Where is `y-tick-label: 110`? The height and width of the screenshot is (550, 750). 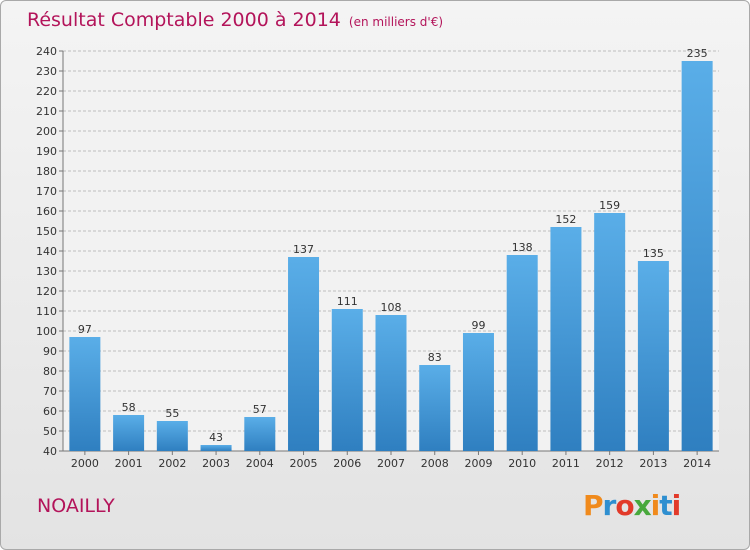 y-tick-label: 110 is located at coordinates (46, 311).